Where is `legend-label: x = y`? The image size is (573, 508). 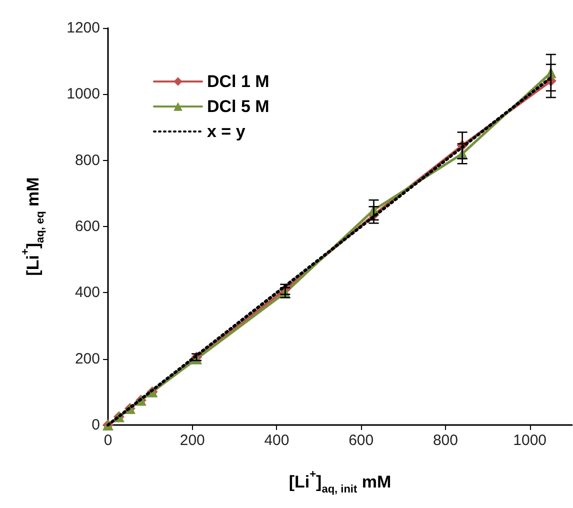 legend-label: x = y is located at coordinates (226, 131).